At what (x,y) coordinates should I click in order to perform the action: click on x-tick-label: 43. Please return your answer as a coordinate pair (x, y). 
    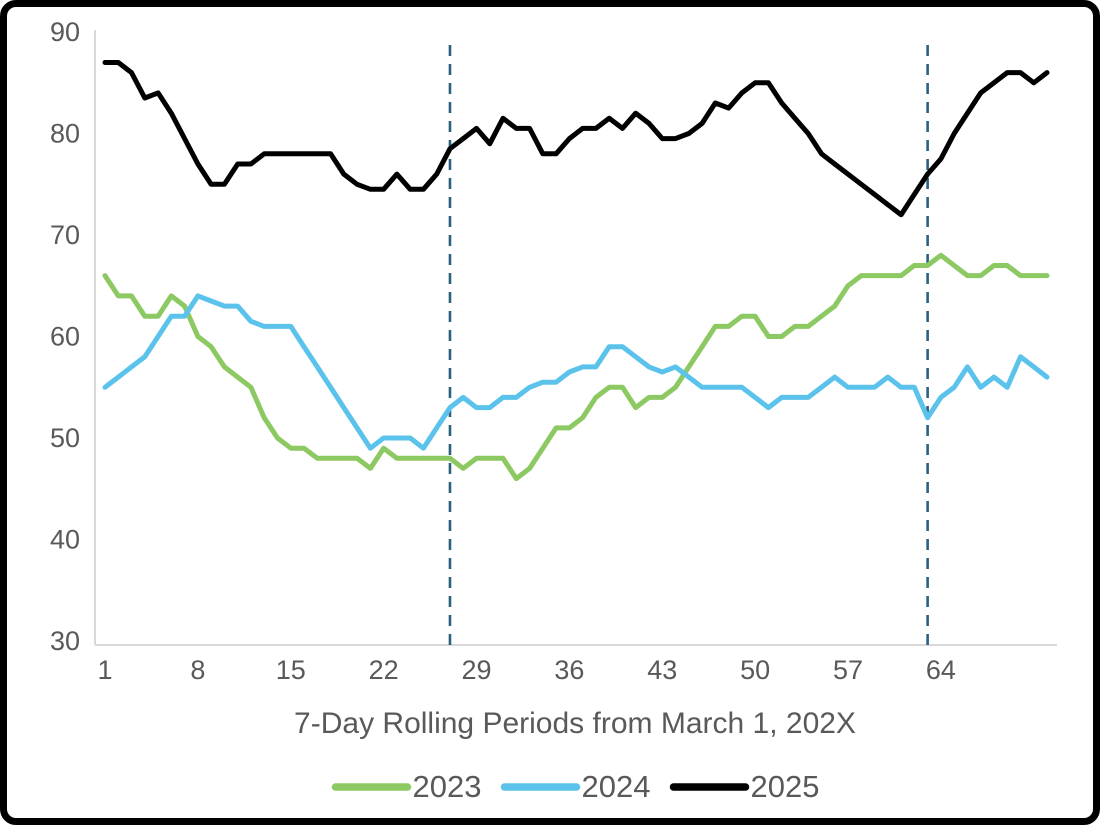
    Looking at the image, I should click on (662, 670).